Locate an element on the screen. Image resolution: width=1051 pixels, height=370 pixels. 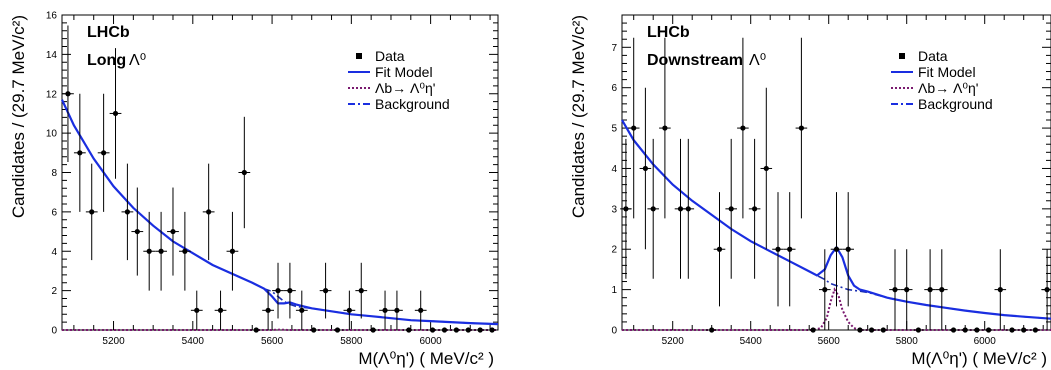
y-tick-label: 2 is located at coordinates (54, 291).